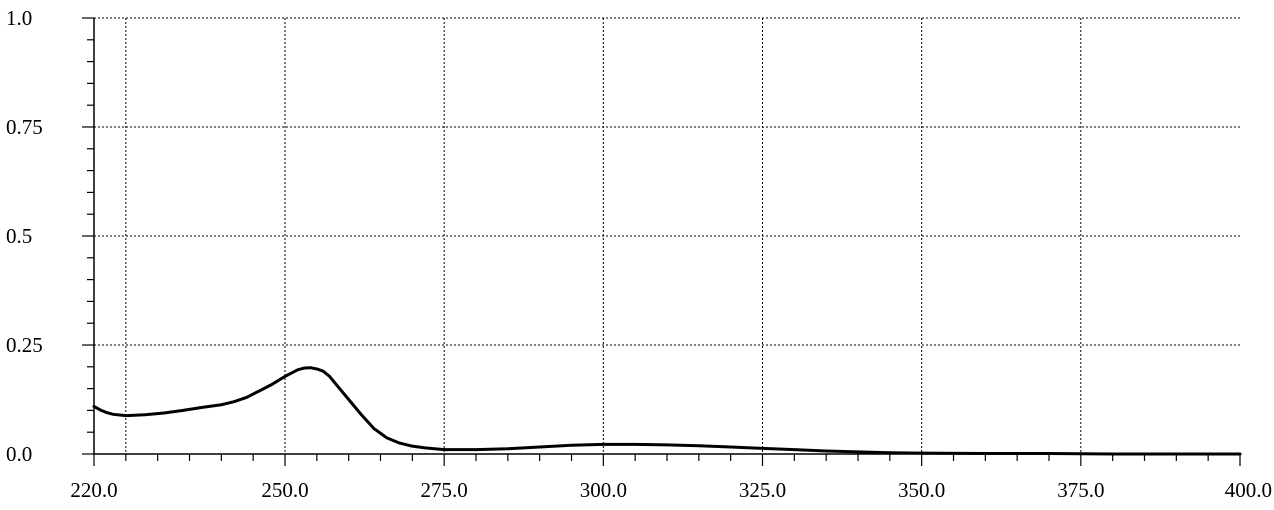  Describe the element at coordinates (1248, 490) in the screenshot. I see `x-tick-label: 400.0` at that location.